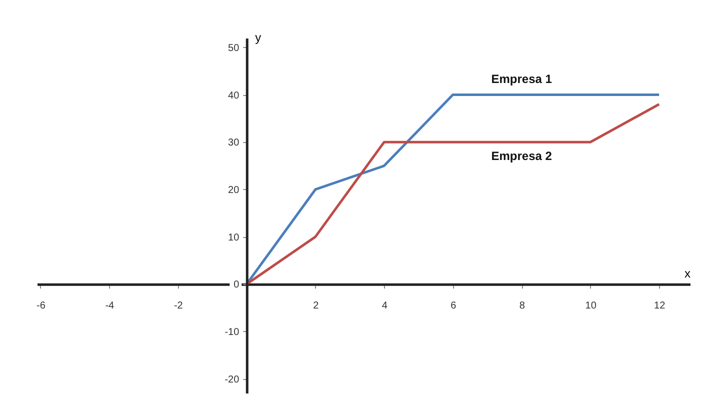 The height and width of the screenshot is (415, 716). I want to click on y-tick-label: 30, so click(234, 143).